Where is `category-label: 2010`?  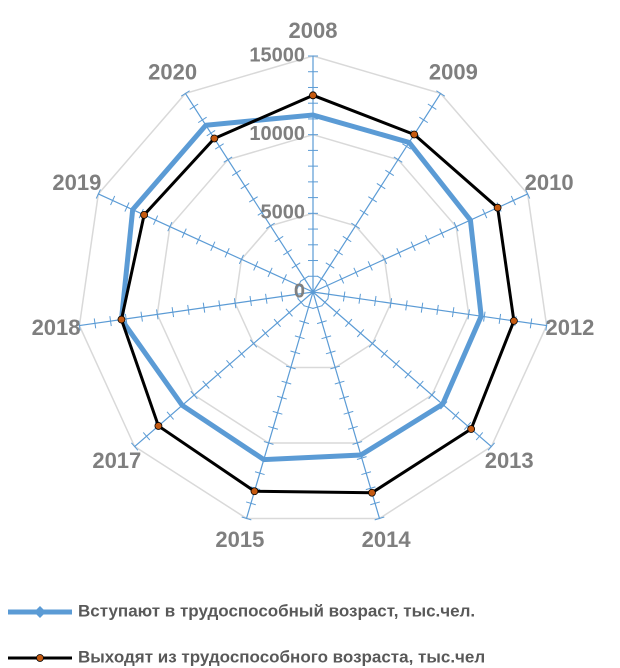 category-label: 2010 is located at coordinates (549, 182).